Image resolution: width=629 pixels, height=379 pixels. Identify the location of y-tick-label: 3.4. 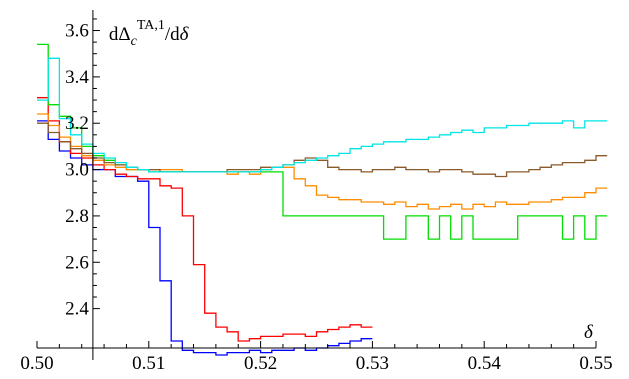
(77, 77).